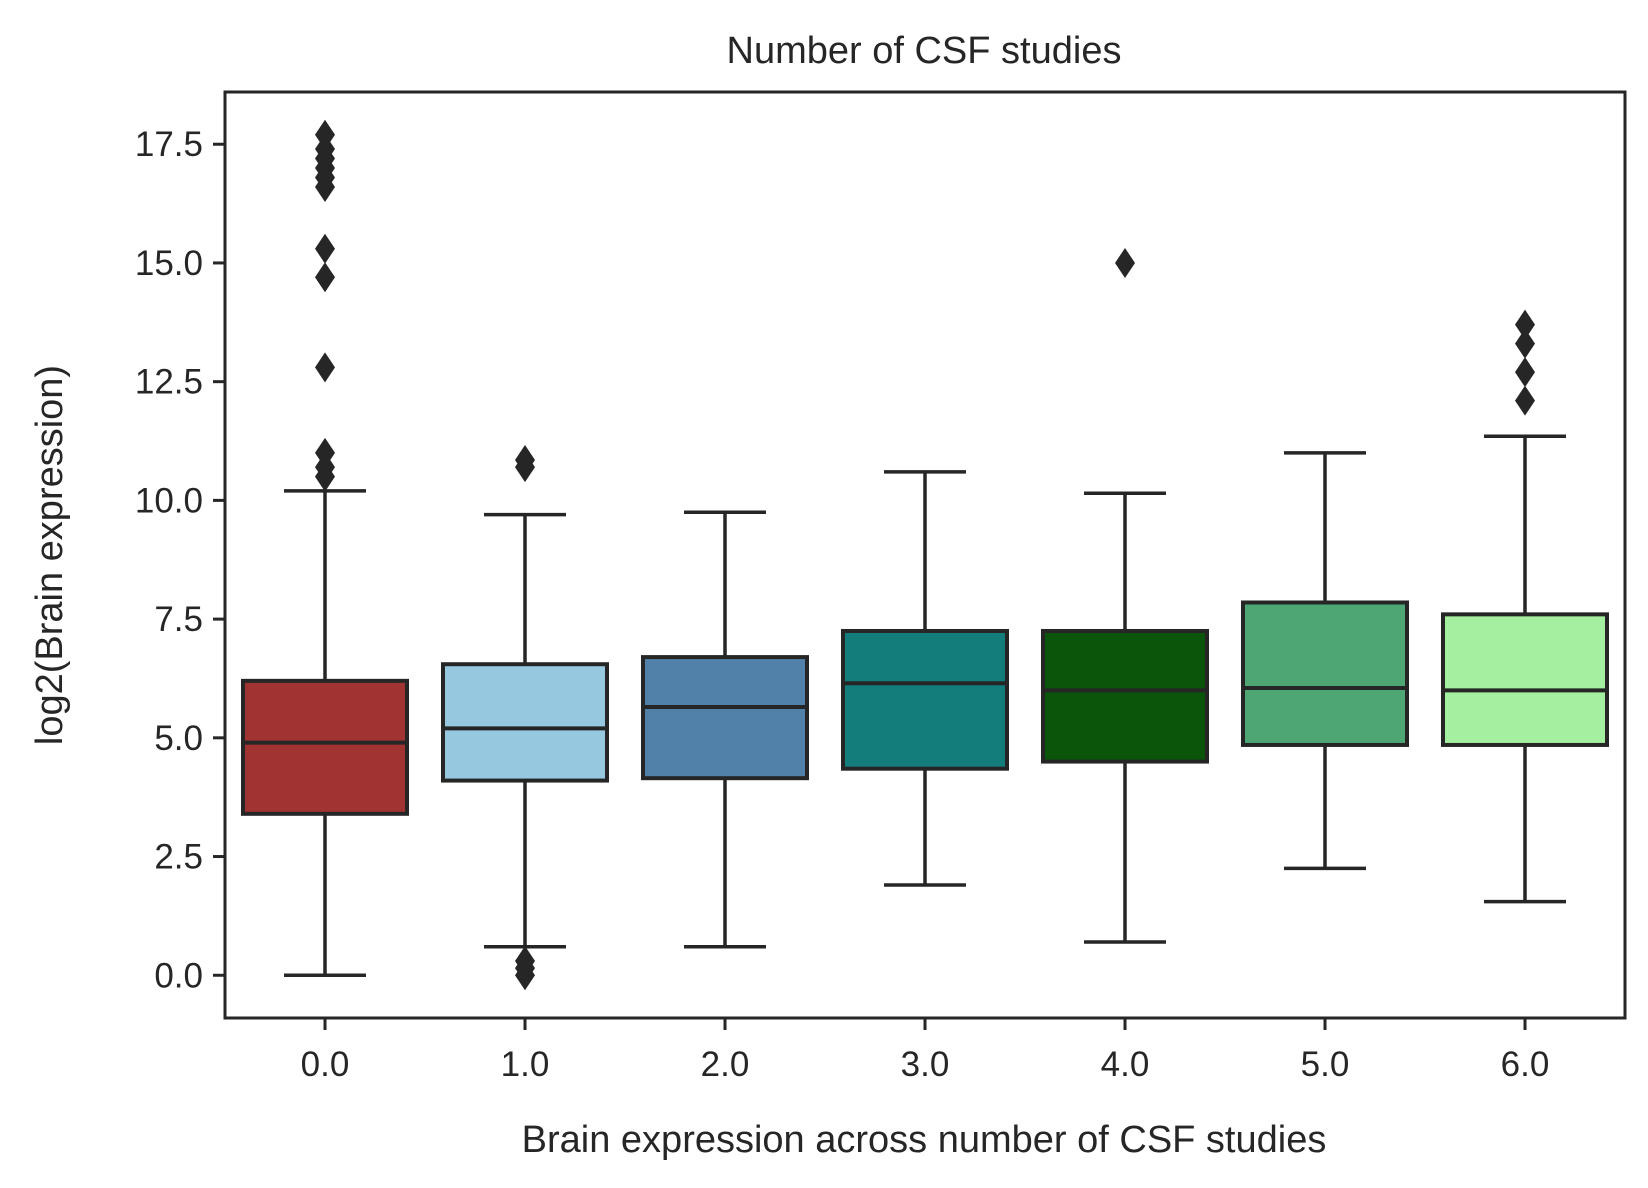  Describe the element at coordinates (50, 555) in the screenshot. I see `y-axis-label: log2(Brain expression)` at that location.